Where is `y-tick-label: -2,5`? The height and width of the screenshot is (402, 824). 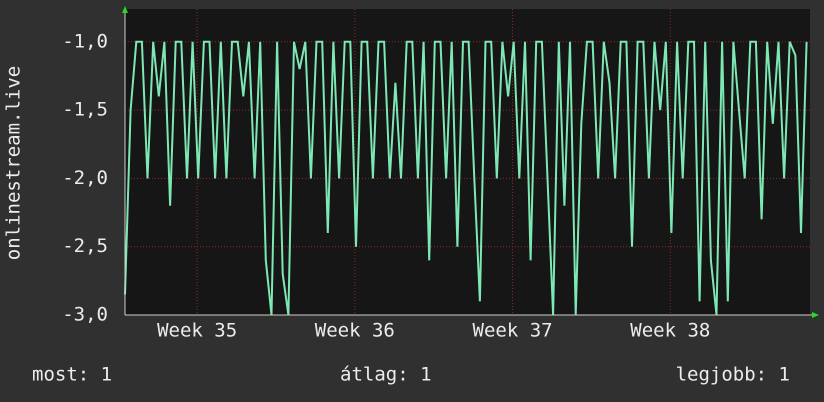
y-tick-label: -2,5 is located at coordinates (85, 246).